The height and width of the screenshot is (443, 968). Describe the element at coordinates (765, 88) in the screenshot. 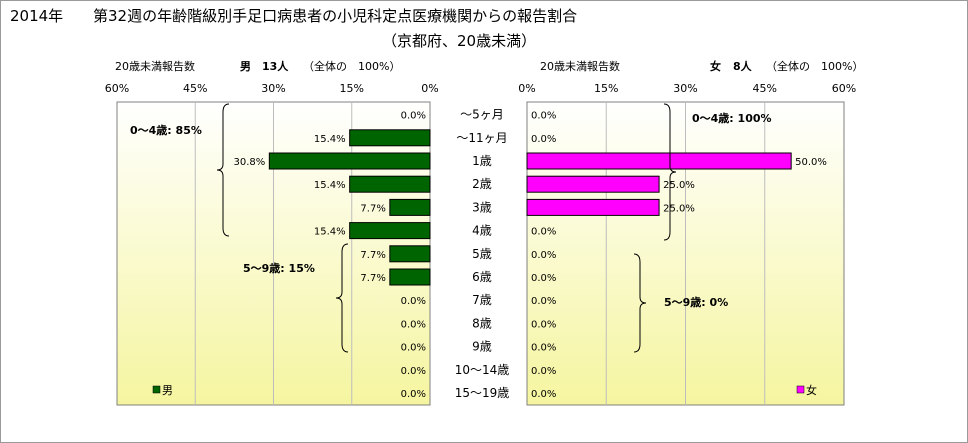

I see `female-tick-label: 45%` at that location.